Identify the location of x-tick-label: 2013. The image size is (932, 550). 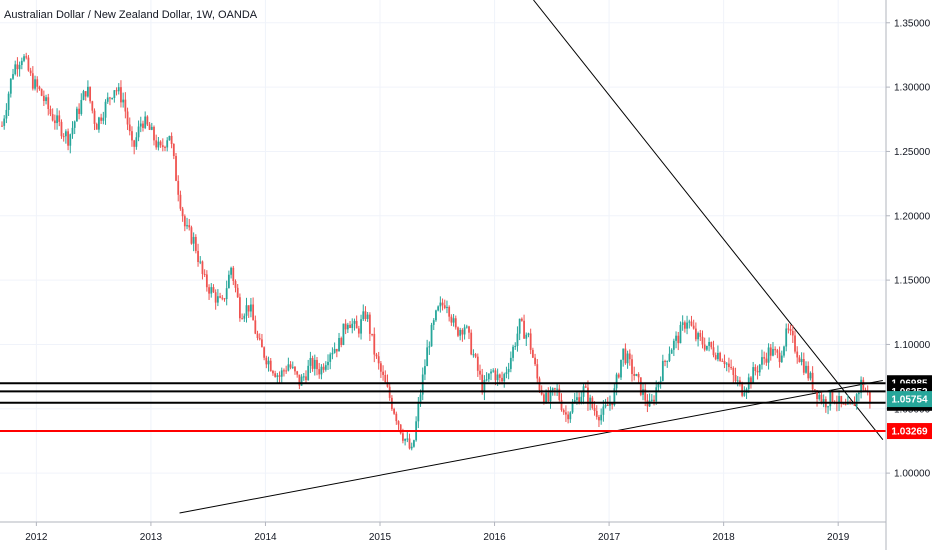
(151, 537).